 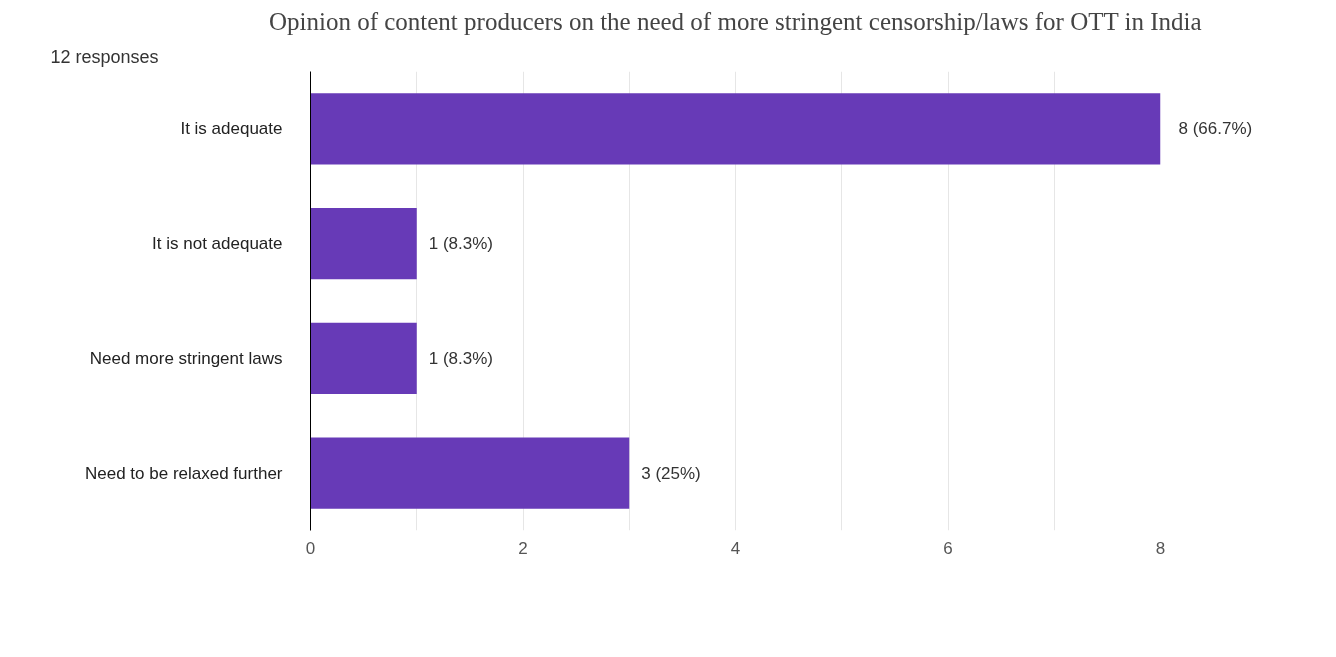 What do you see at coordinates (671, 473) in the screenshot?
I see `data-label: 3 (25%)` at bounding box center [671, 473].